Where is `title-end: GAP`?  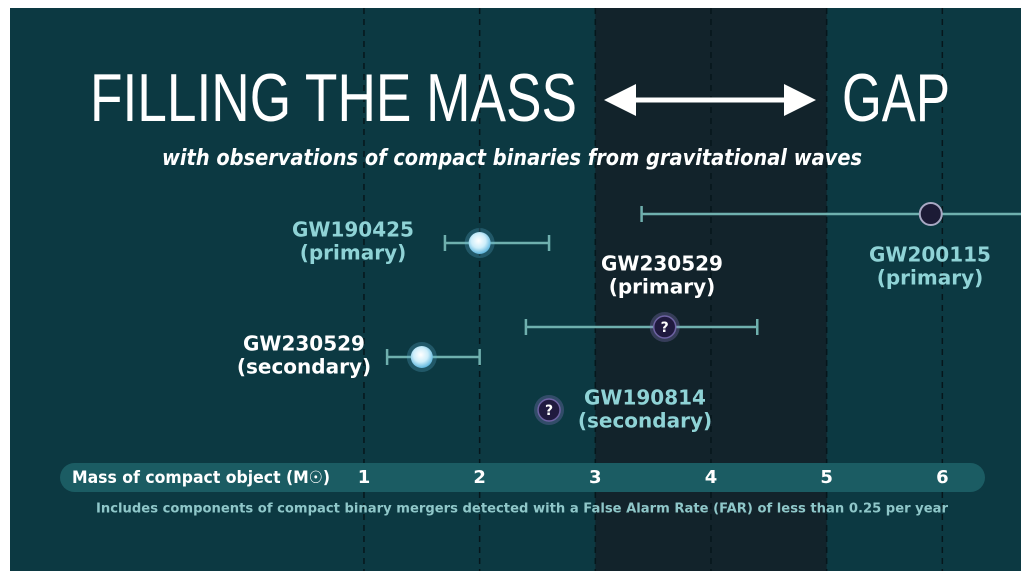 title-end: GAP is located at coordinates (896, 98).